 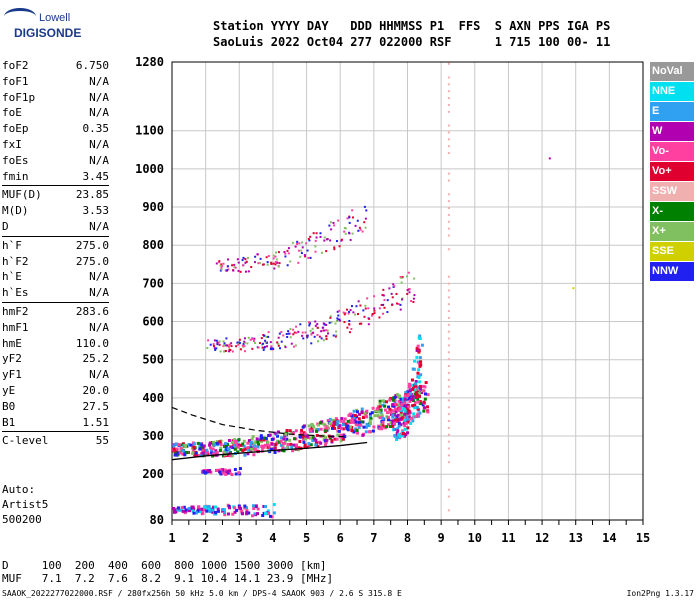 I want to click on param-name: C-level, so click(x=25, y=441).